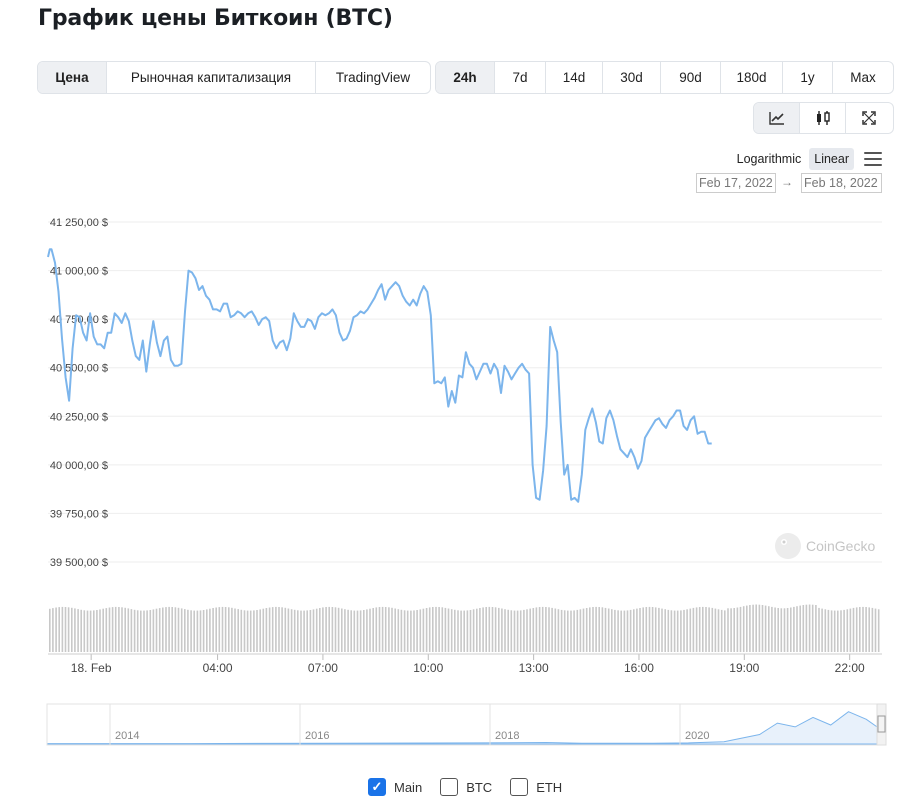  Describe the element at coordinates (863, 77) in the screenshot. I see `range-max: Max` at that location.